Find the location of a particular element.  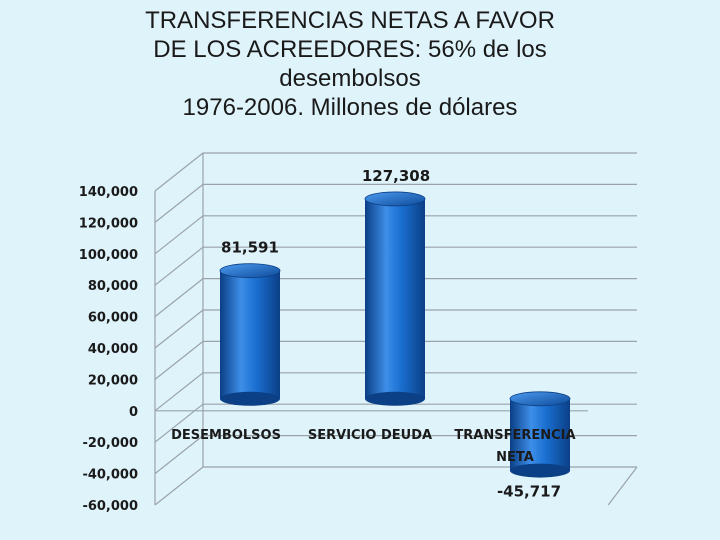

y-tick-label: 60,000 is located at coordinates (113, 318).